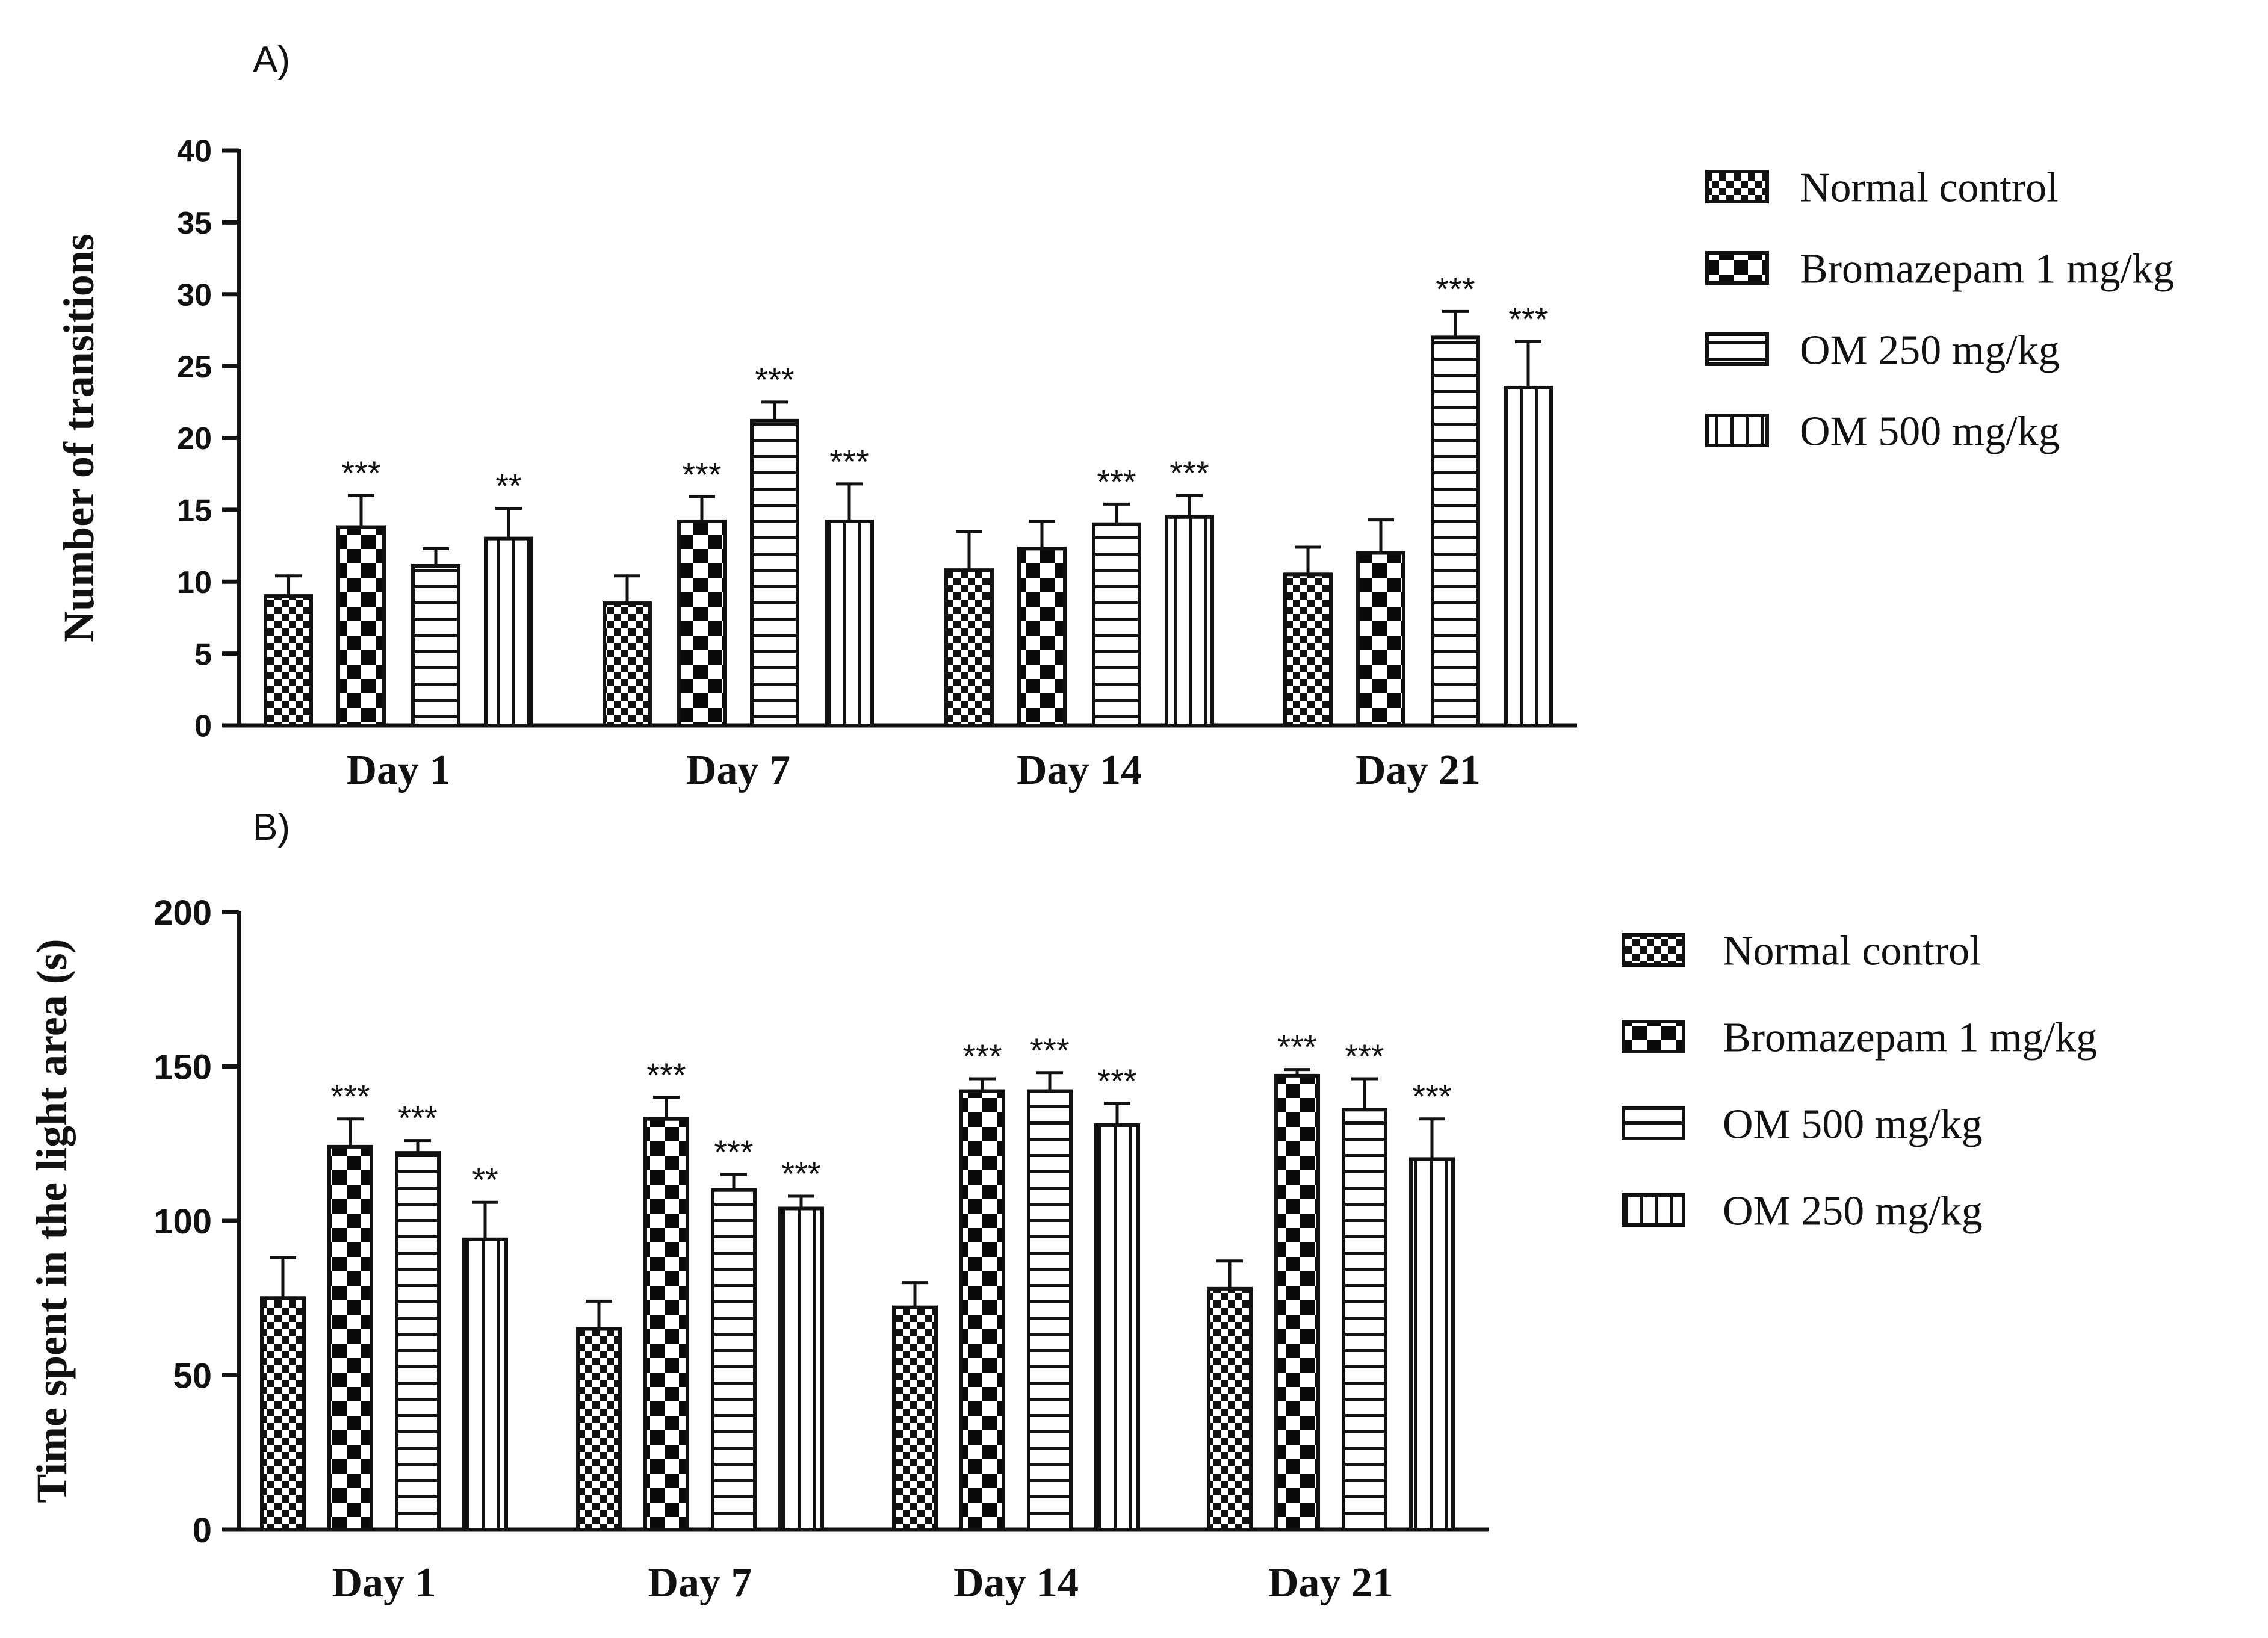  What do you see at coordinates (194, 367) in the screenshot?
I see `y-tick-label: 25` at bounding box center [194, 367].